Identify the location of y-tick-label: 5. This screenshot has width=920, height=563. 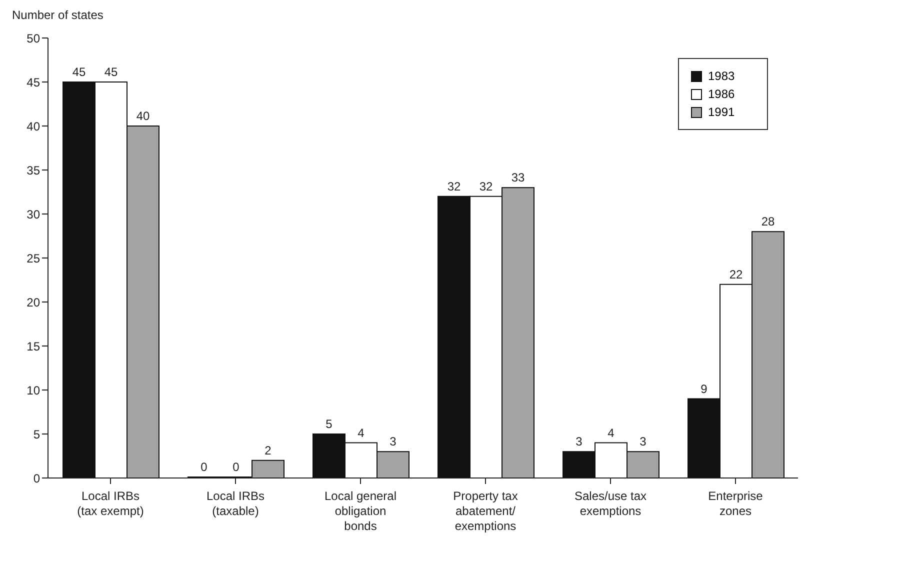
(36, 434).